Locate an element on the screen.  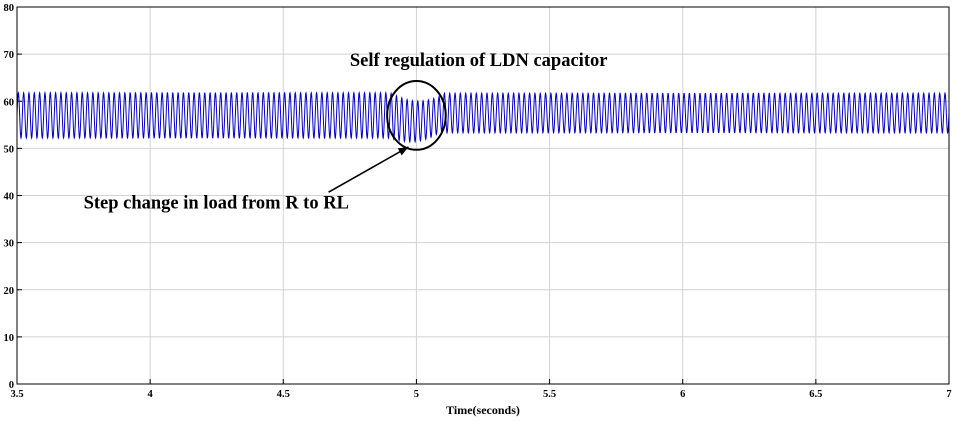
y-tick-label: 10 is located at coordinates (9, 338).